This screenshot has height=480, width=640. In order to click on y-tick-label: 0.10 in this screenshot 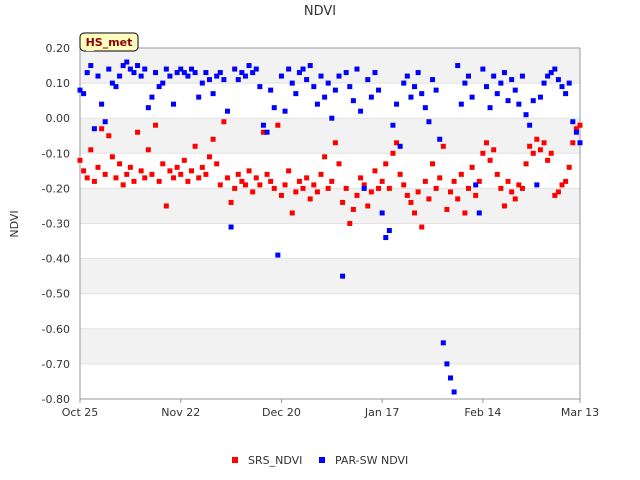, I will do `click(58, 83)`.